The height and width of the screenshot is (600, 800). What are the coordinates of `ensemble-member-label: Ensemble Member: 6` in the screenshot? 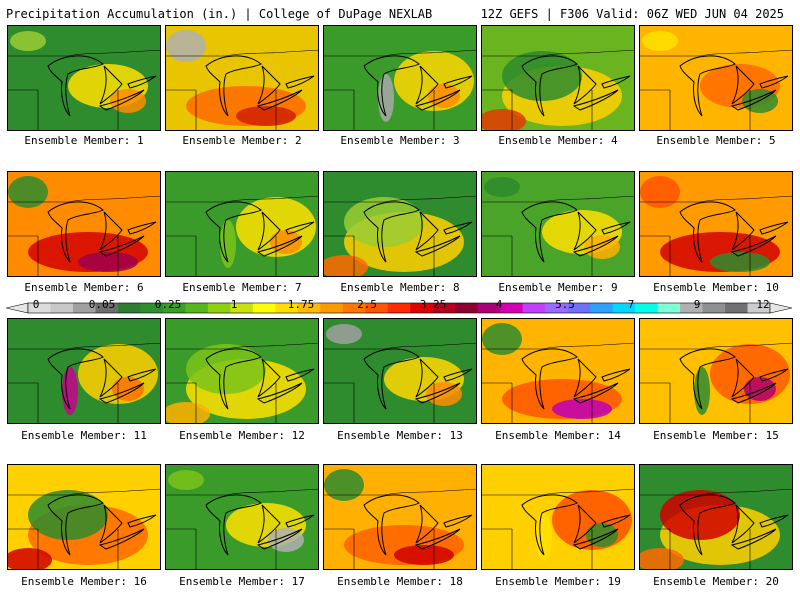 It's located at (84, 287).